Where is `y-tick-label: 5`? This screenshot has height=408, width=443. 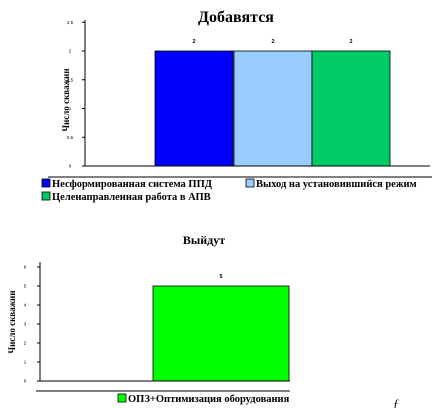
y-tick-label: 5 is located at coordinates (25, 286).